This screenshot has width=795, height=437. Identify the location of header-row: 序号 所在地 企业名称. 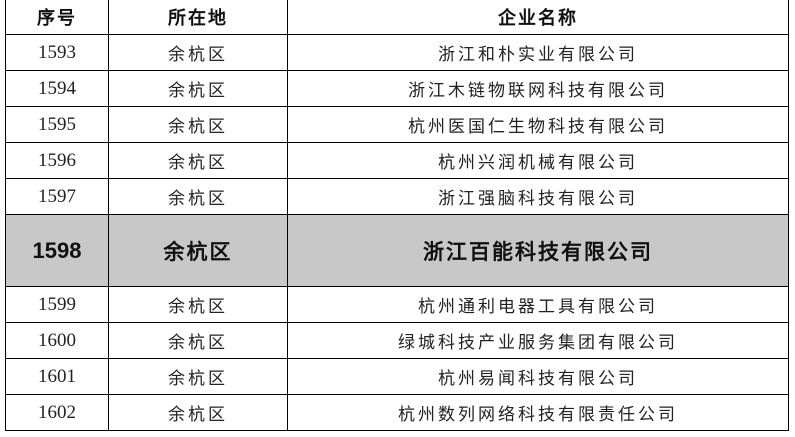
(397, 17).